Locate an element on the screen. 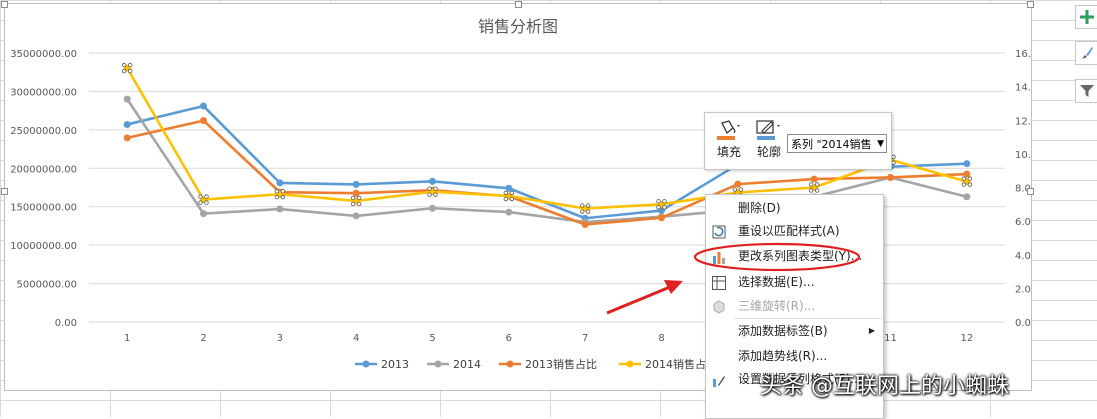 The height and width of the screenshot is (419, 1097). x-tick-label: 7 is located at coordinates (585, 338).